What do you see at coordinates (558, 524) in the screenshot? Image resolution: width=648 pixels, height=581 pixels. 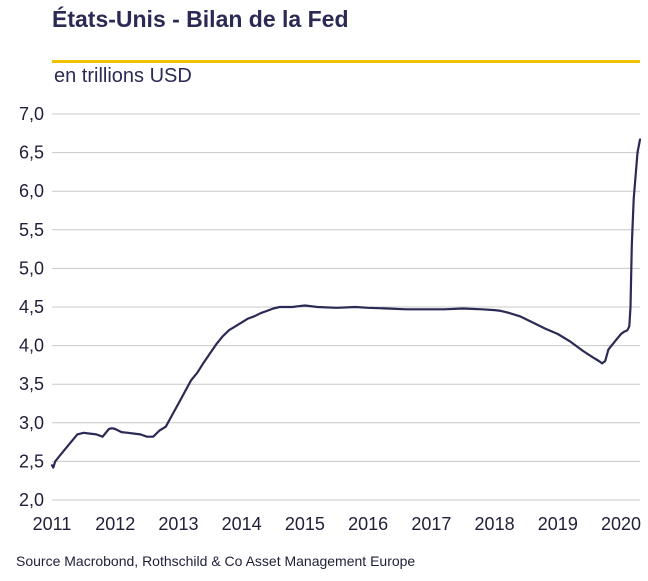 I see `x-tick-label: 2019` at bounding box center [558, 524].